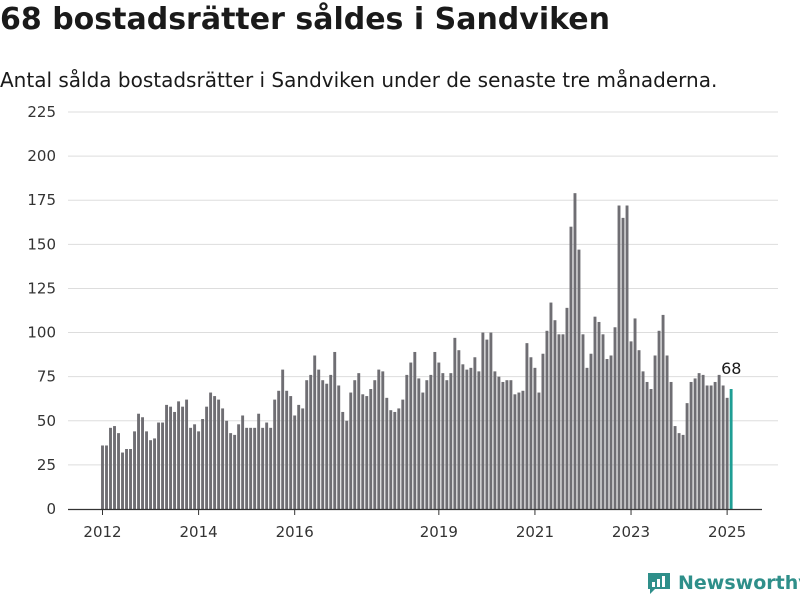 This screenshot has height=600, width=800. What do you see at coordinates (631, 532) in the screenshot?
I see `x-tick-label: 2023` at bounding box center [631, 532].